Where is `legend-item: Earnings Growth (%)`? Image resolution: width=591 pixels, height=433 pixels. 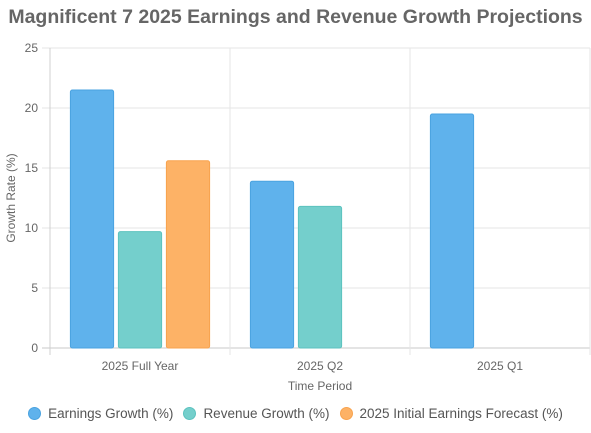 legend-item: Earnings Growth (%) is located at coordinates (100, 413).